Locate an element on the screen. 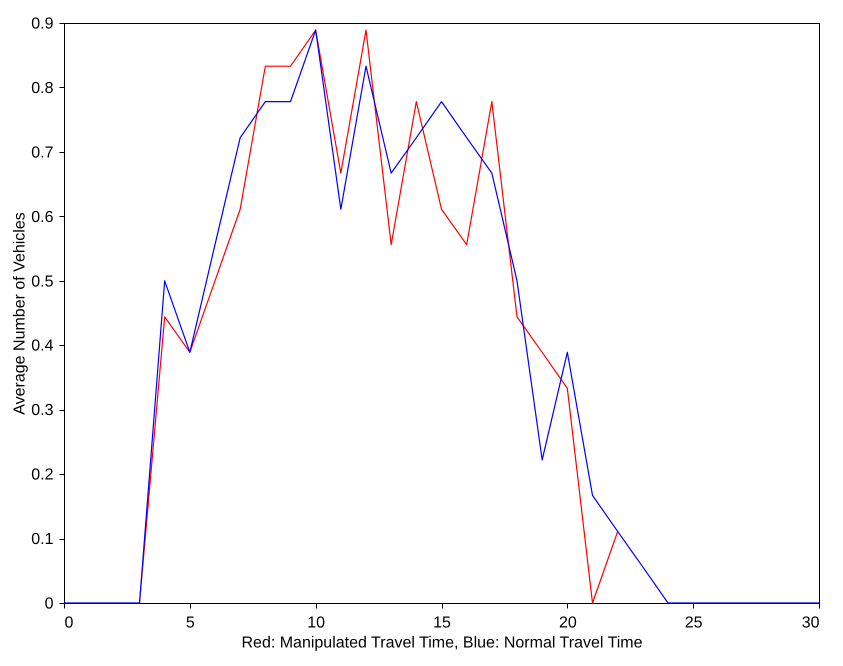 The image size is (843, 666). y-tick-label: 0.3 is located at coordinates (42, 411).